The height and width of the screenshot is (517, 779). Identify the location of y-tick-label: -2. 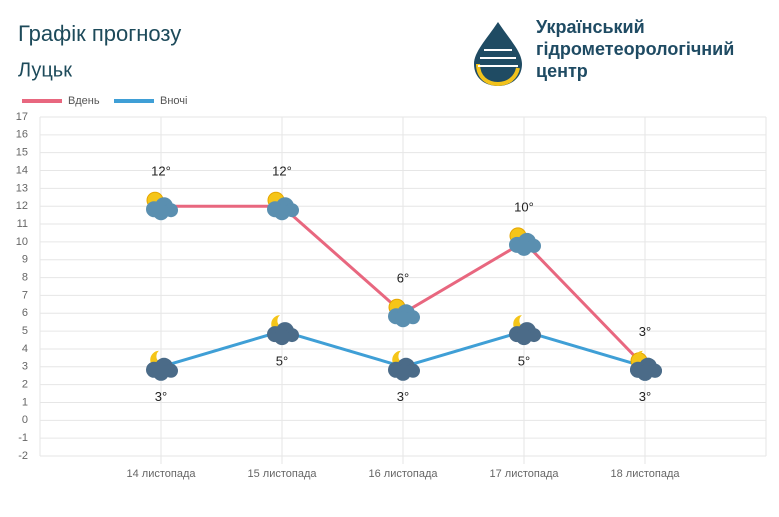
(23, 456).